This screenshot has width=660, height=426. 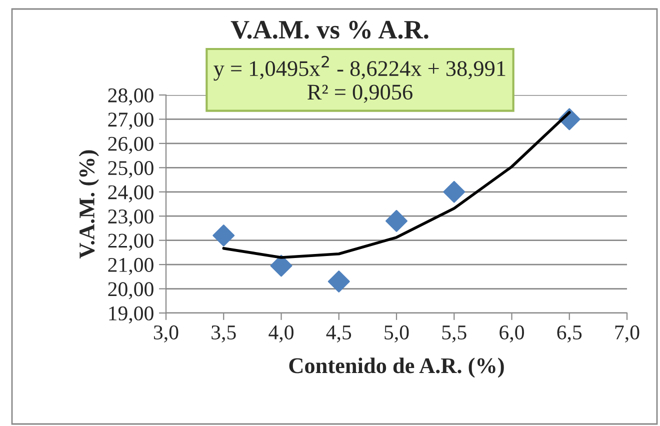 I want to click on x-tick-label: 3,5, so click(x=224, y=333).